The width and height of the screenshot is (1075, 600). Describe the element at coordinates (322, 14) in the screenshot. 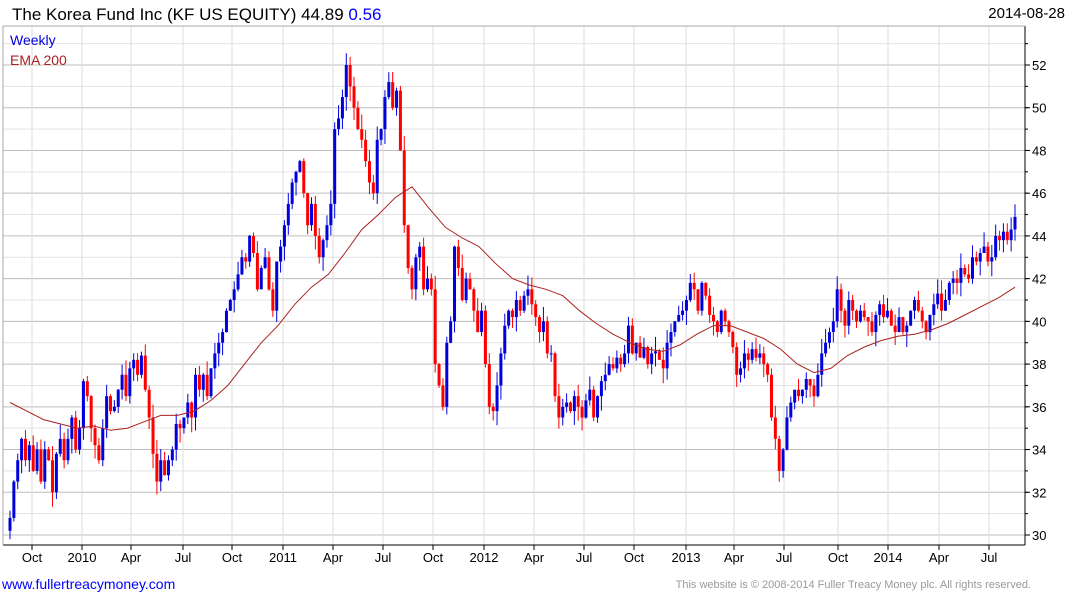

I see `last-price: 44.89` at that location.